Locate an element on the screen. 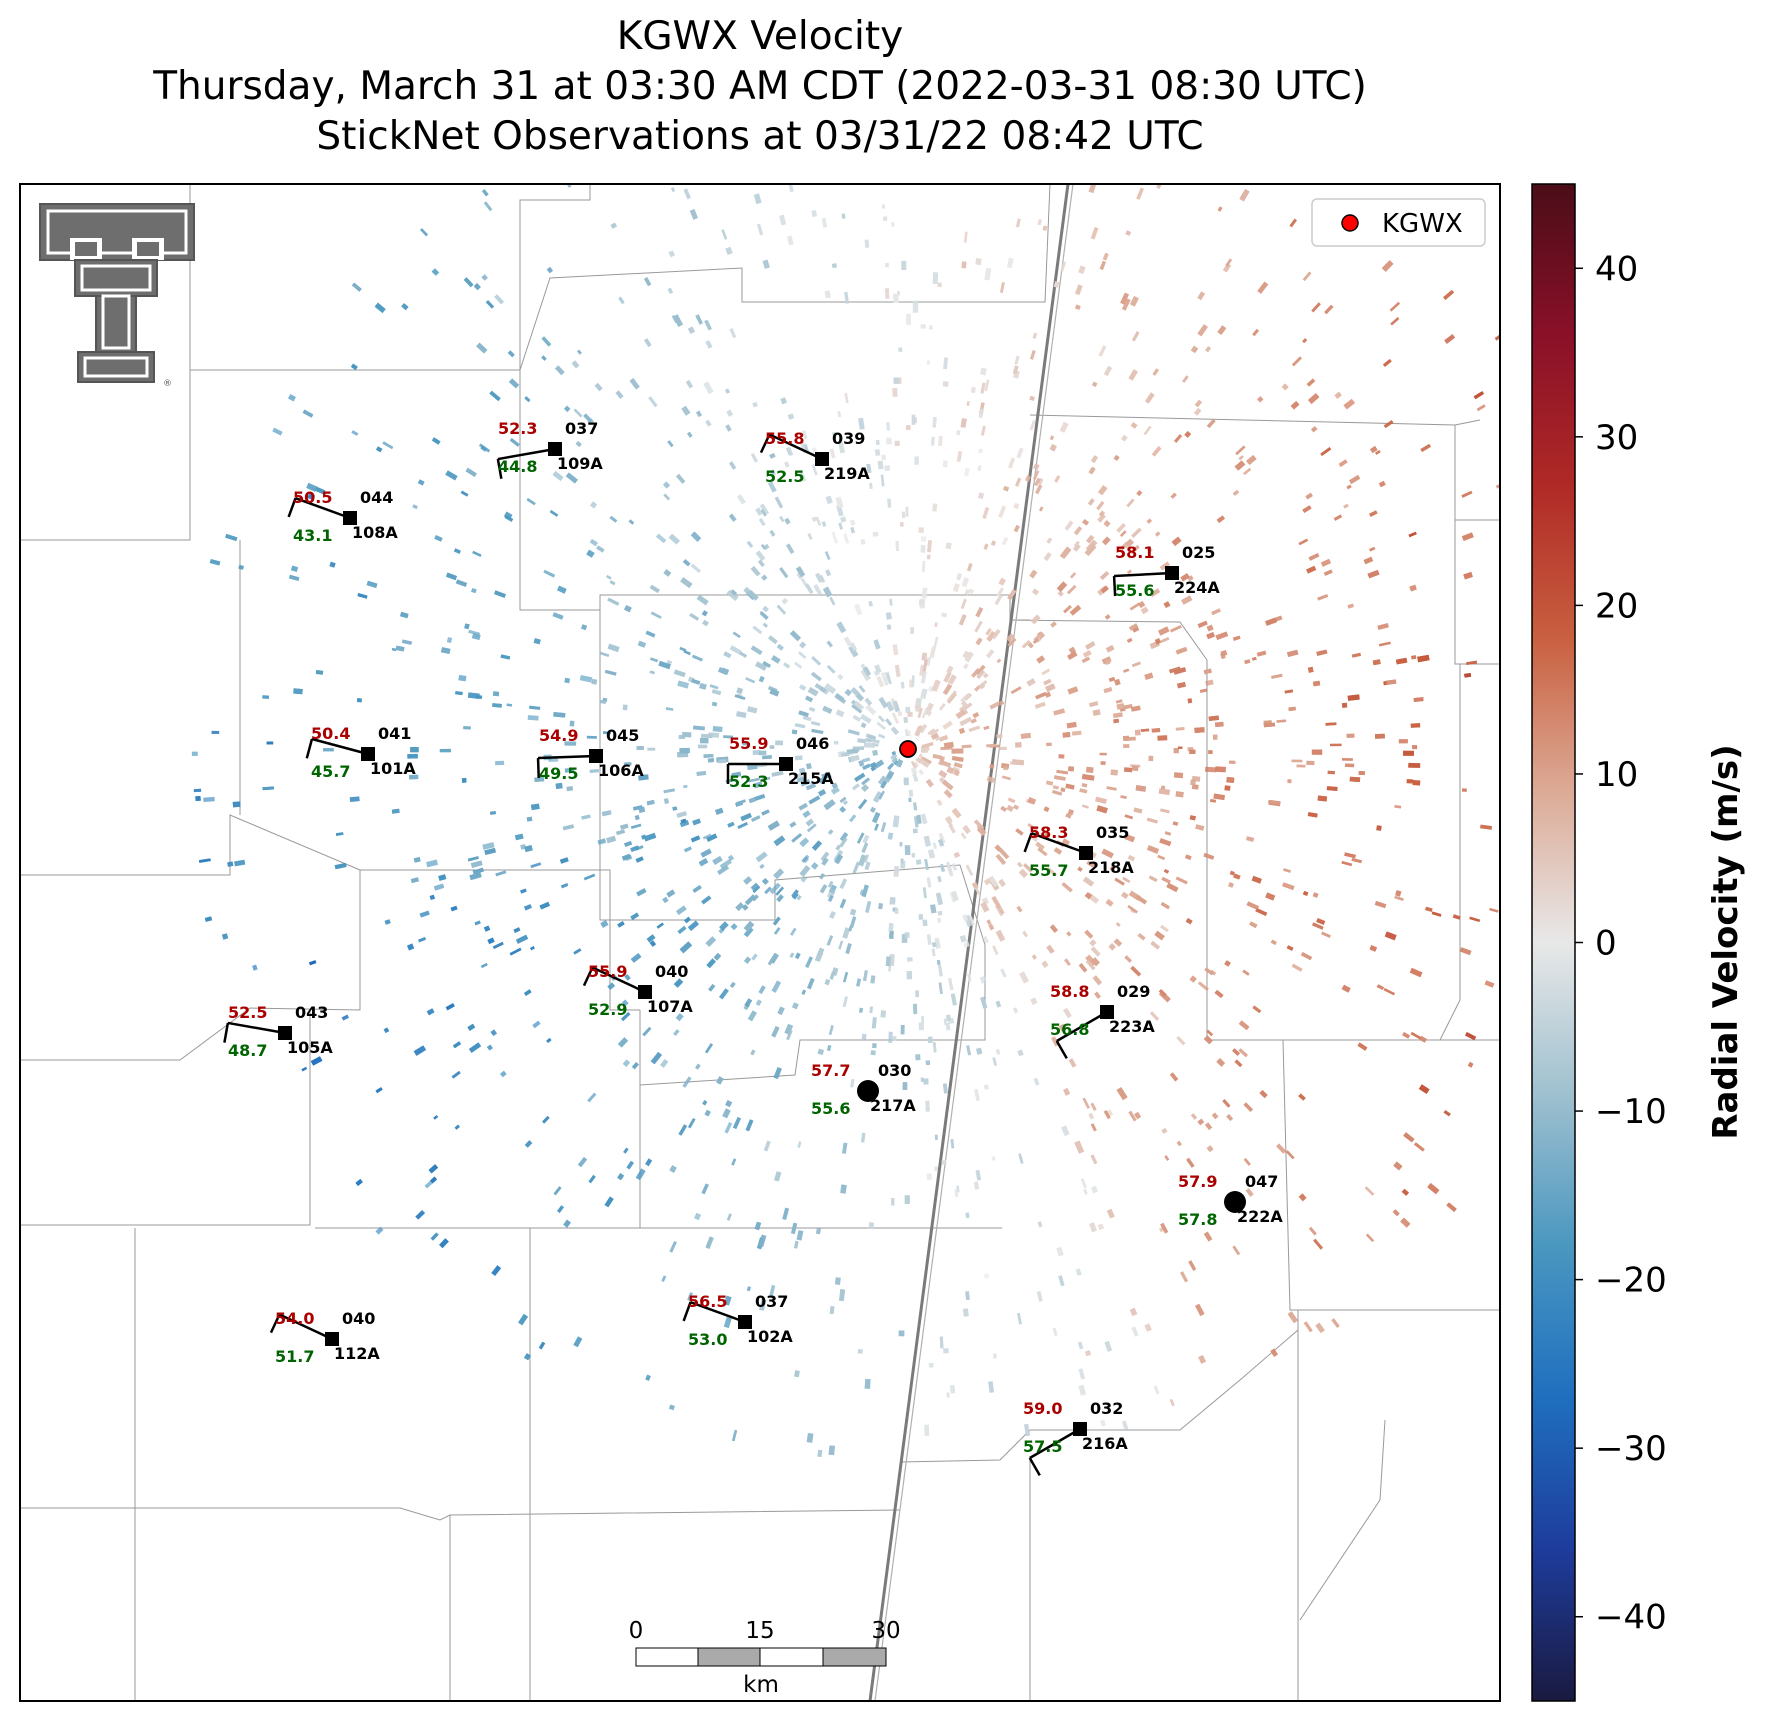  station-dewpoint: 51.7 is located at coordinates (294, 1356).